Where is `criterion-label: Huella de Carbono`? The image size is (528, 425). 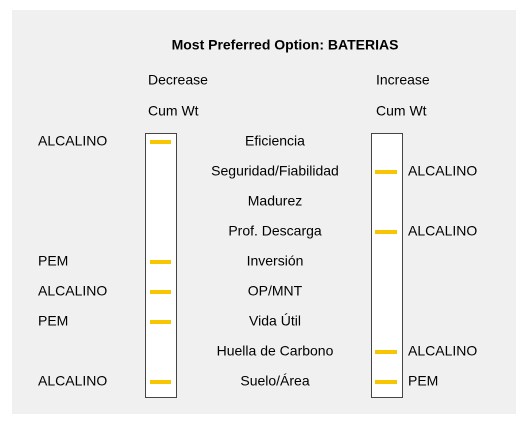 criterion-label: Huella de Carbono is located at coordinates (275, 351).